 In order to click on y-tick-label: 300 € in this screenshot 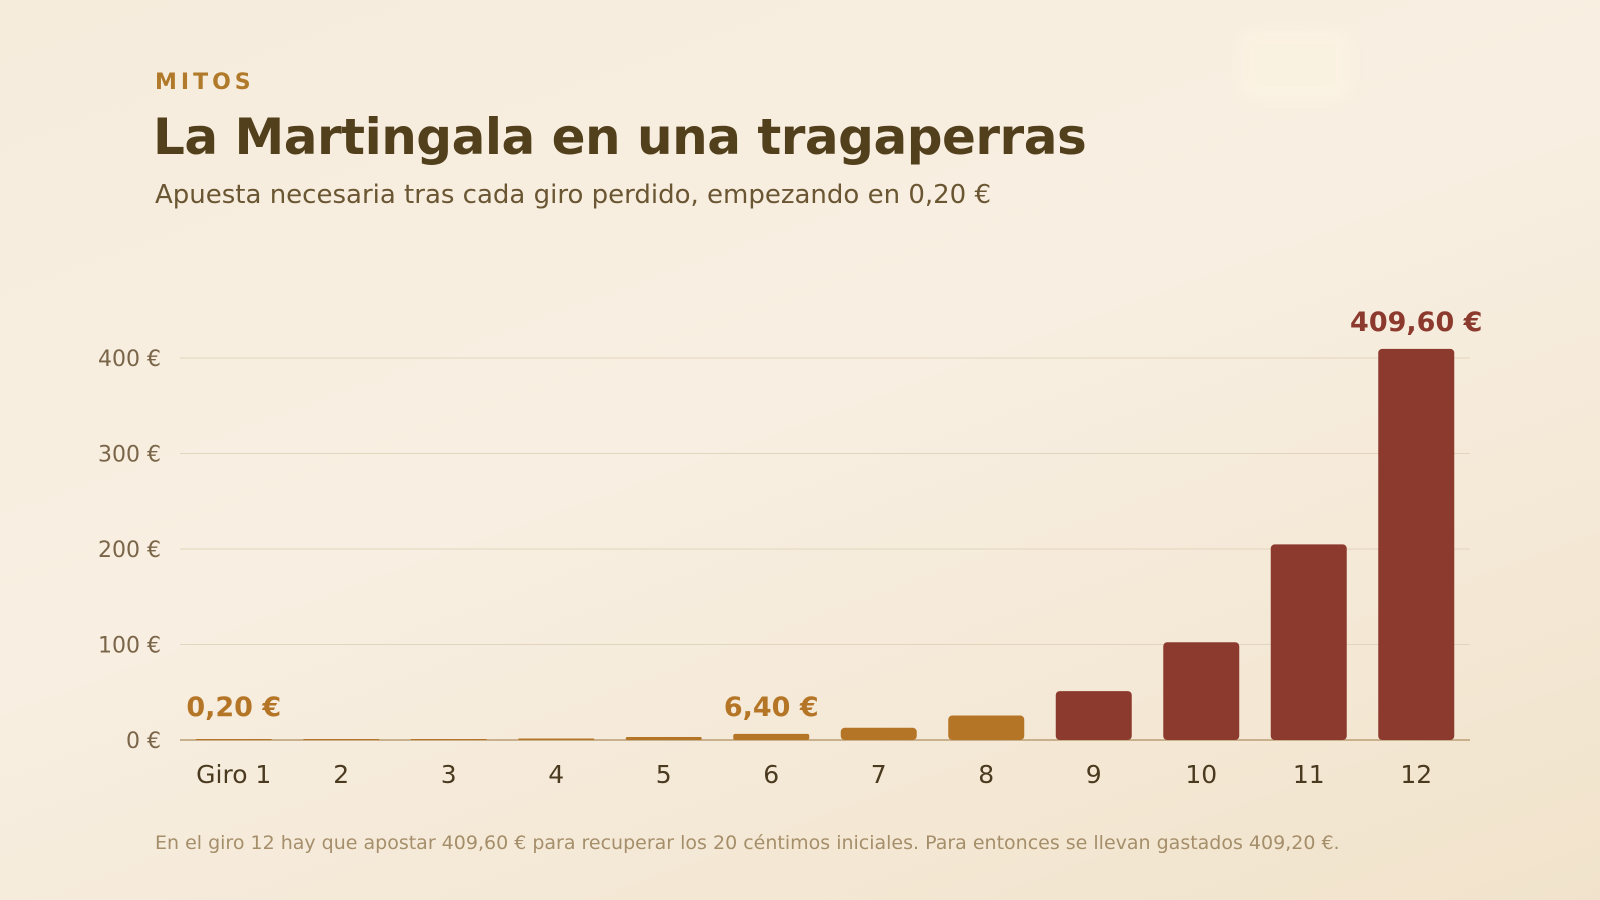, I will do `click(129, 455)`.